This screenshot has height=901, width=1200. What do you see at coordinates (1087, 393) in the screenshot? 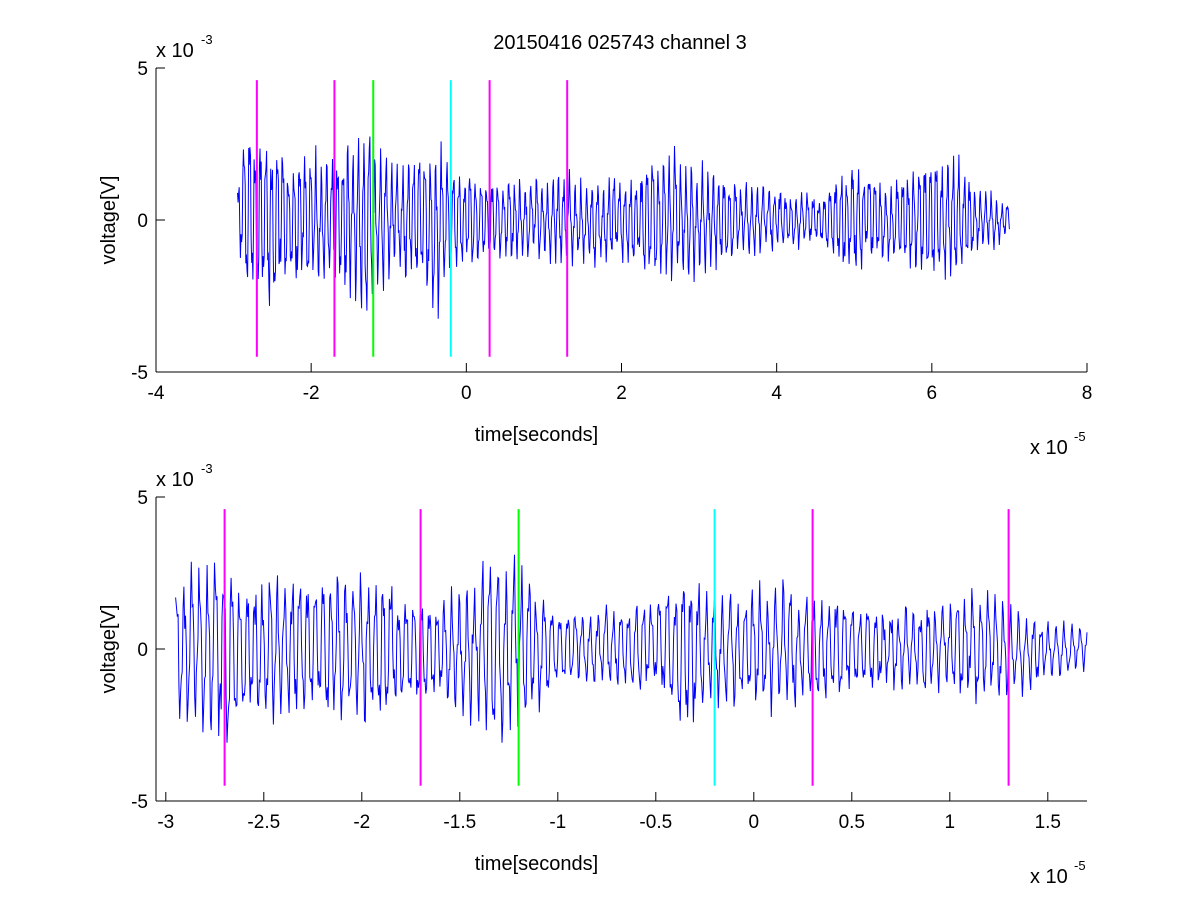
I see `x-tick-label: 8` at bounding box center [1087, 393].